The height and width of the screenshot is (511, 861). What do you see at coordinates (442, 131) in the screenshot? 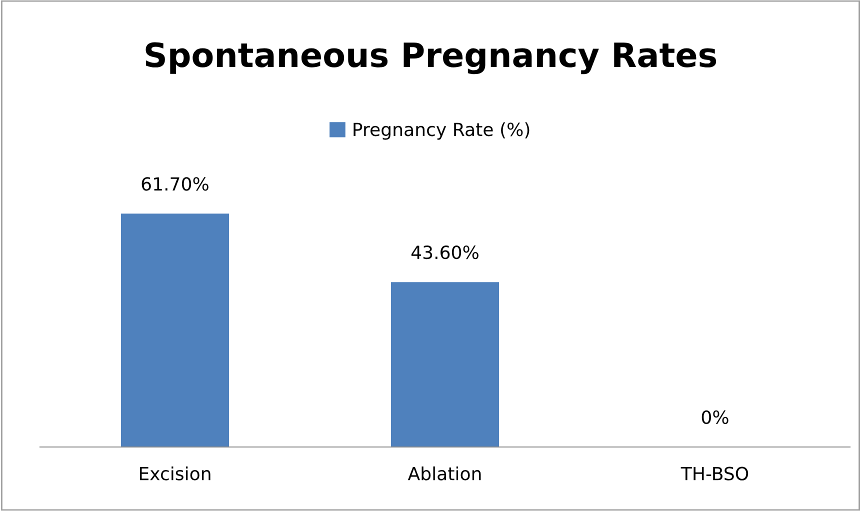
I see `legend-label: Pregnancy Rate (%)` at bounding box center [442, 131].